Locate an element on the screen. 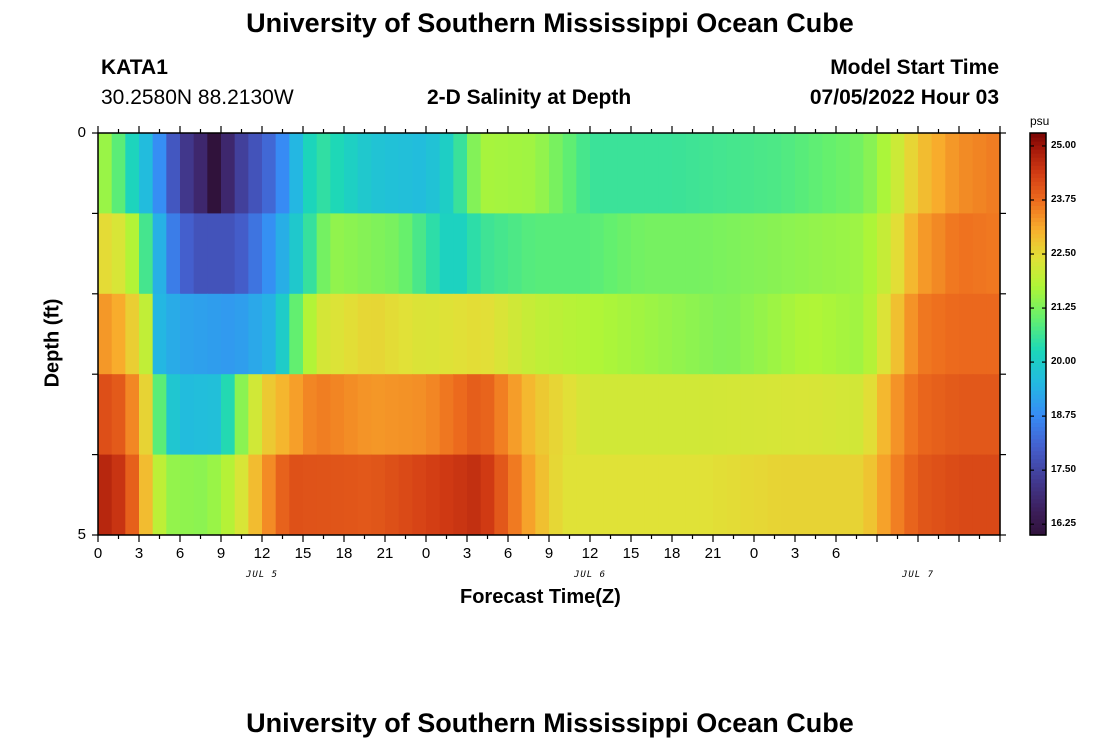 Image resolution: width=1100 pixels, height=750 pixels. colorbar is located at coordinates (1038, 334).